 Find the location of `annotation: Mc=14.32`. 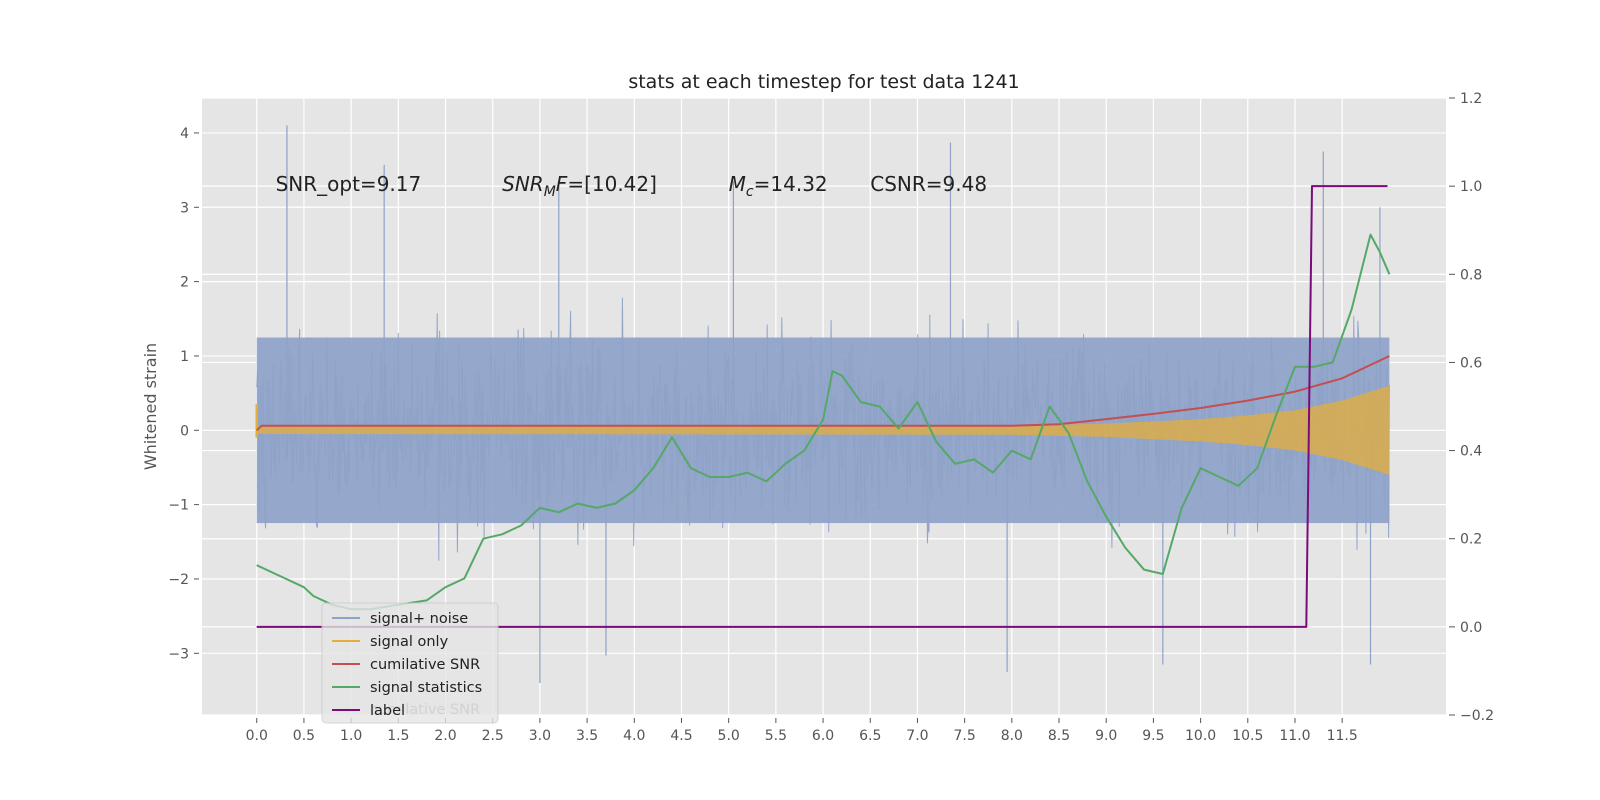

annotation: Mc=14.32 is located at coordinates (778, 186).